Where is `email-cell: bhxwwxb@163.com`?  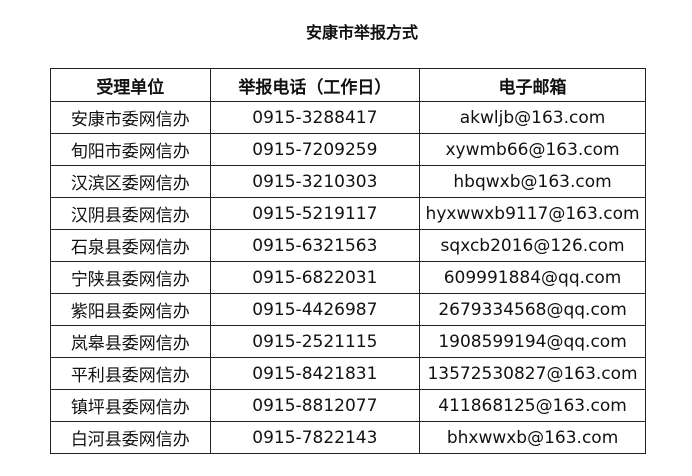 email-cell: bhxwwxb@163.com is located at coordinates (532, 437).